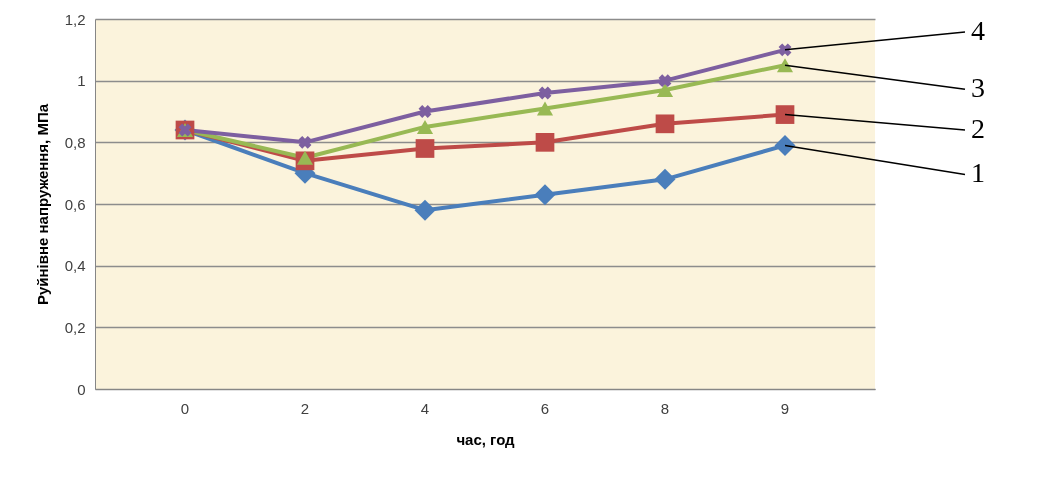  What do you see at coordinates (81, 389) in the screenshot?
I see `y-tick-label: 0` at bounding box center [81, 389].